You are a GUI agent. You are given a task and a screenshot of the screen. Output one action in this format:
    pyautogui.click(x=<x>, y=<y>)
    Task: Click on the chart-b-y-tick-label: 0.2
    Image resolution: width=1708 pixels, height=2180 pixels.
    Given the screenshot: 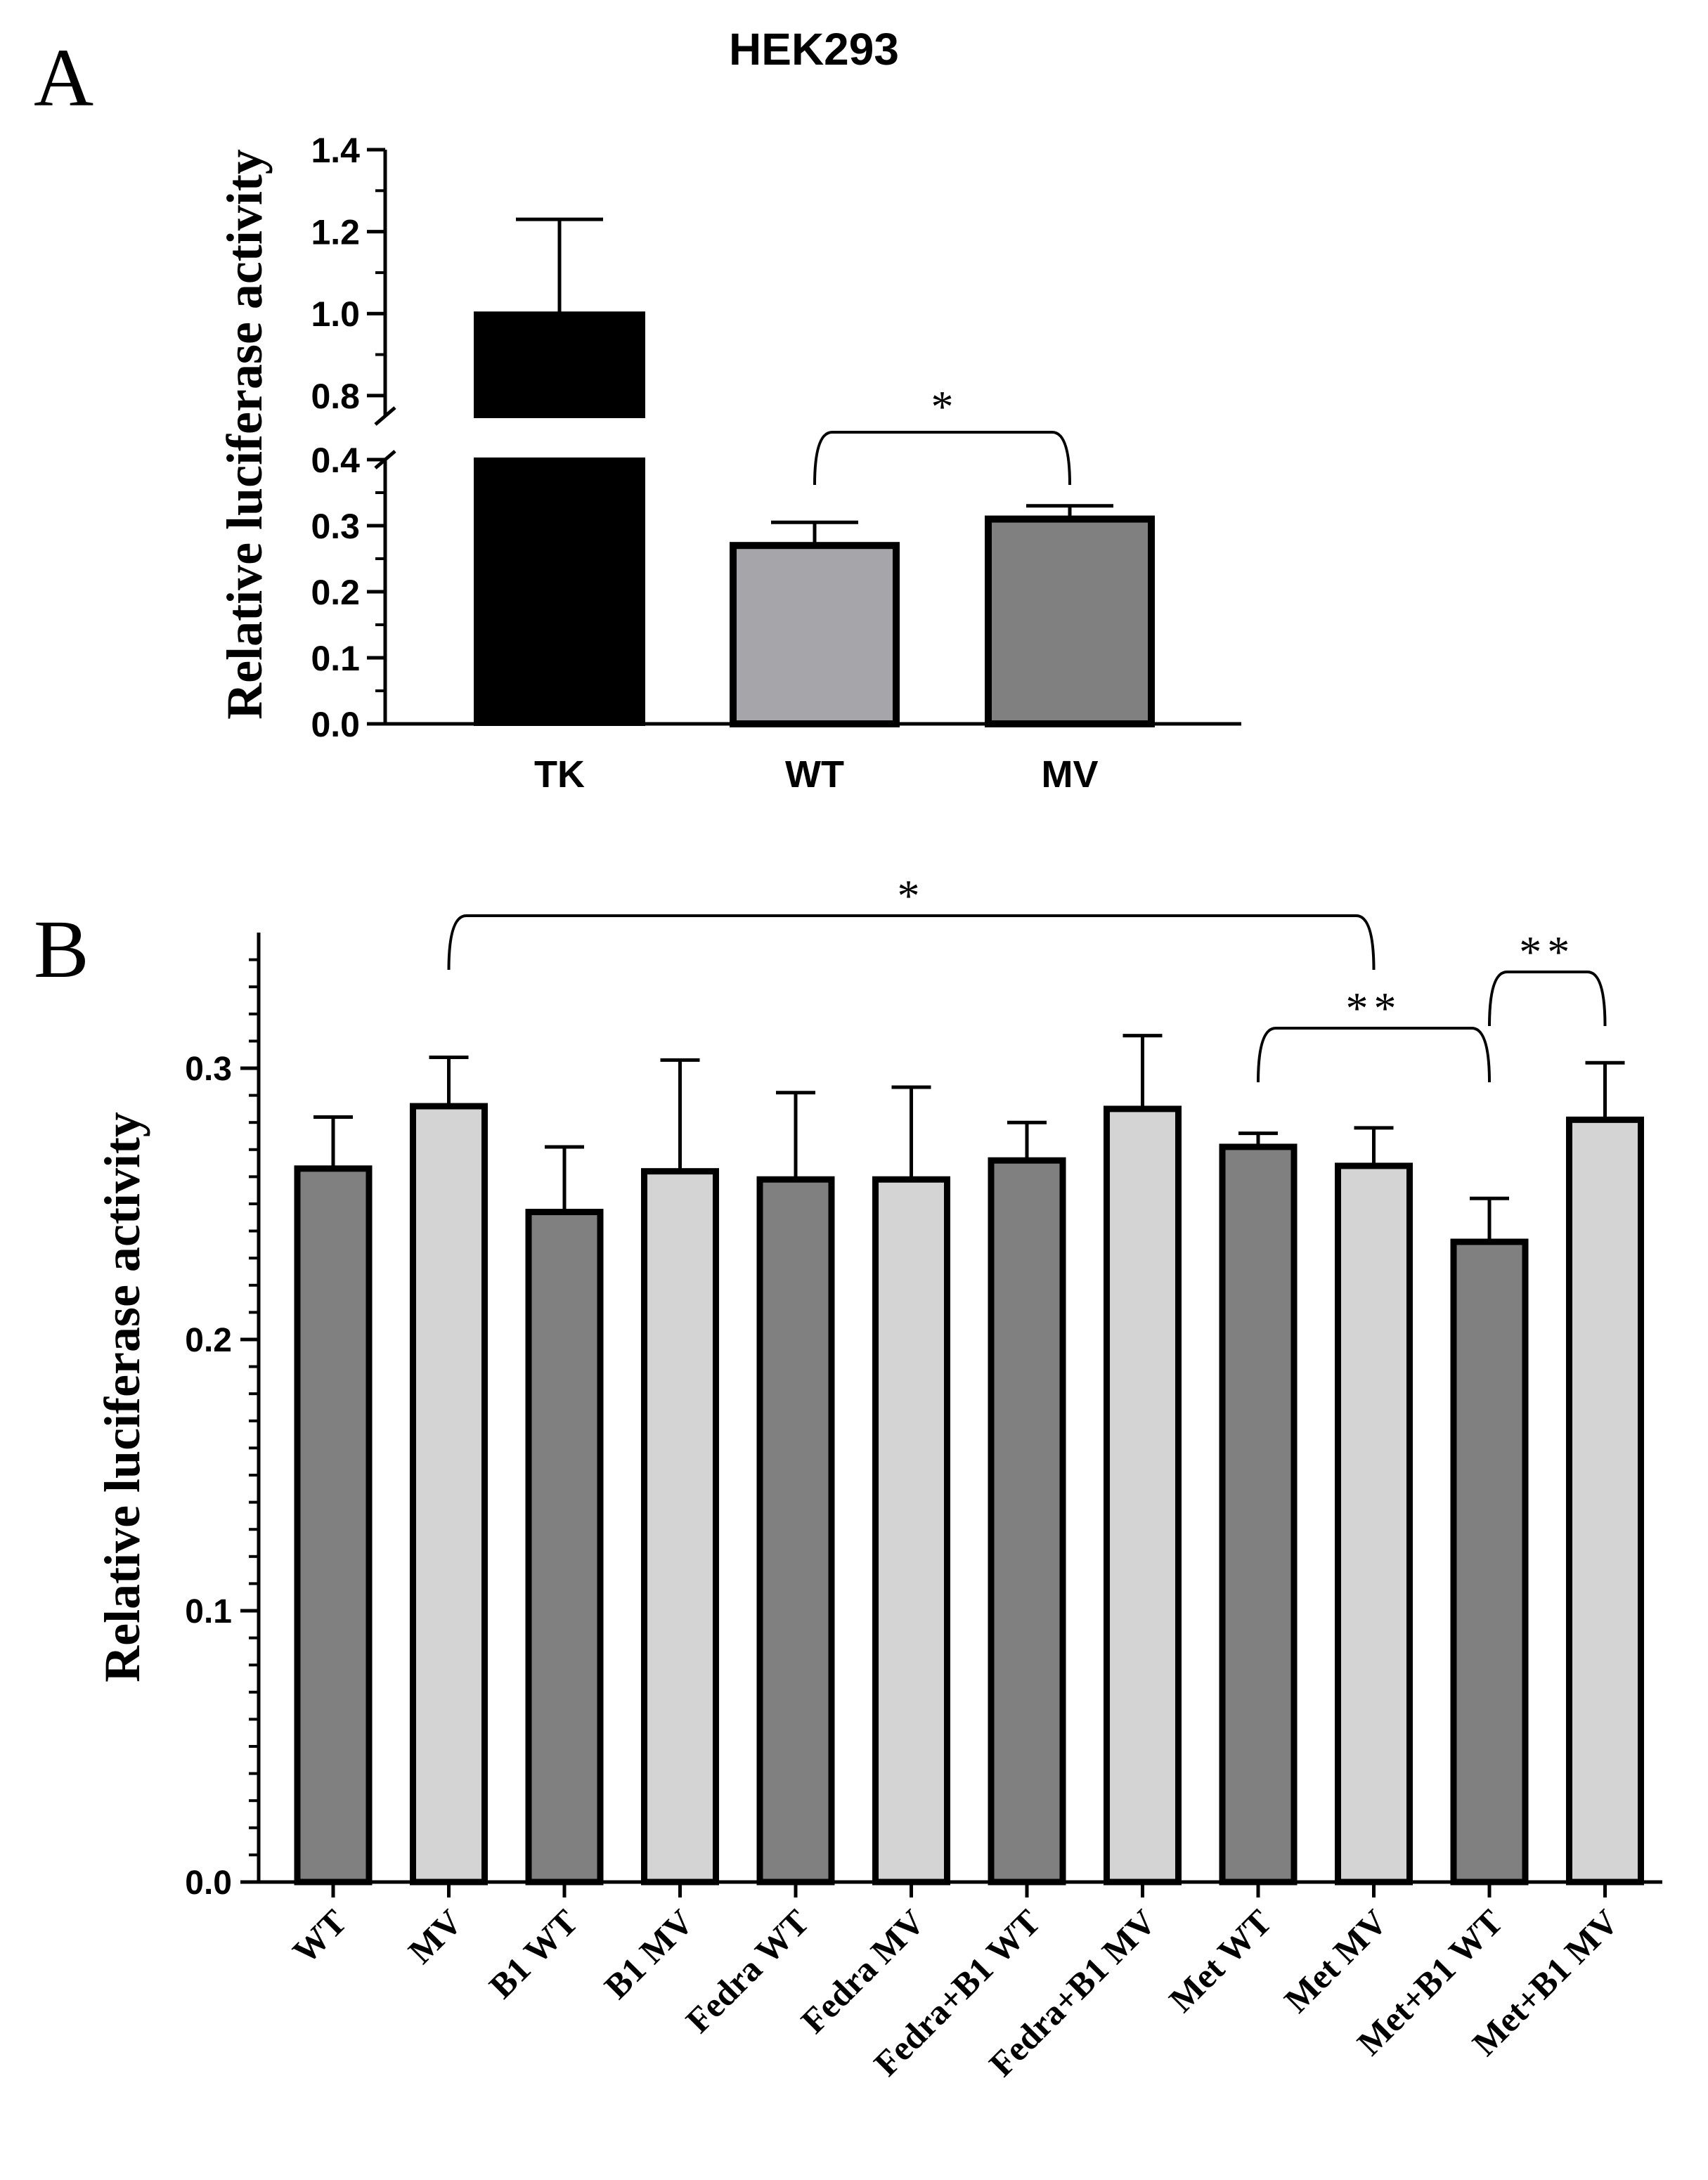 What is the action you would take?
    pyautogui.click(x=208, y=1340)
    